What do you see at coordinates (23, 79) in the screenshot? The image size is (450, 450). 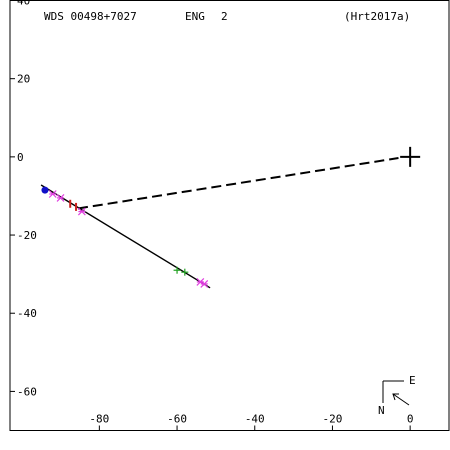 I see `y-tick-label: 20` at bounding box center [23, 79].